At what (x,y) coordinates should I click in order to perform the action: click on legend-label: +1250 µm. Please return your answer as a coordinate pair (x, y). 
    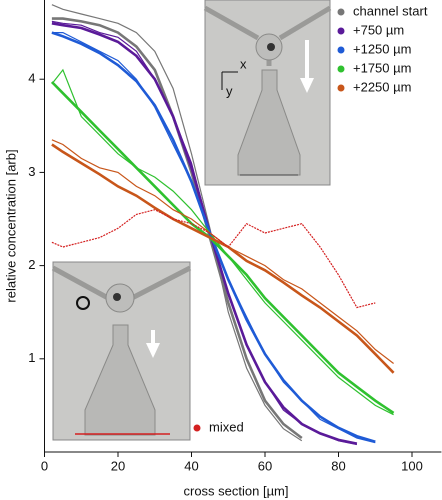
    Looking at the image, I should click on (382, 48).